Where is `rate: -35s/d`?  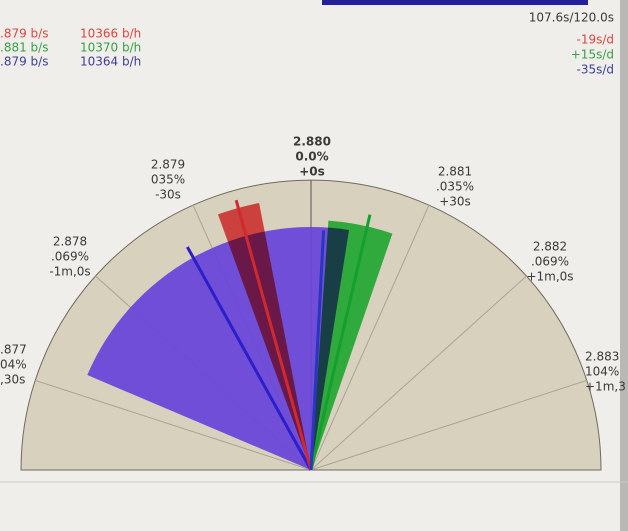 rate: -35s/d is located at coordinates (595, 70).